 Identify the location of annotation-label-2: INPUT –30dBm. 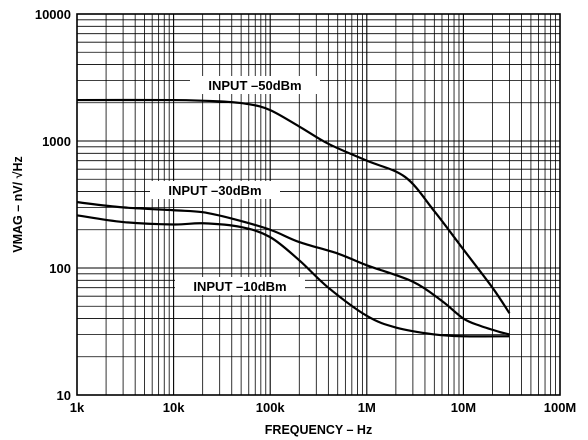
(215, 190).